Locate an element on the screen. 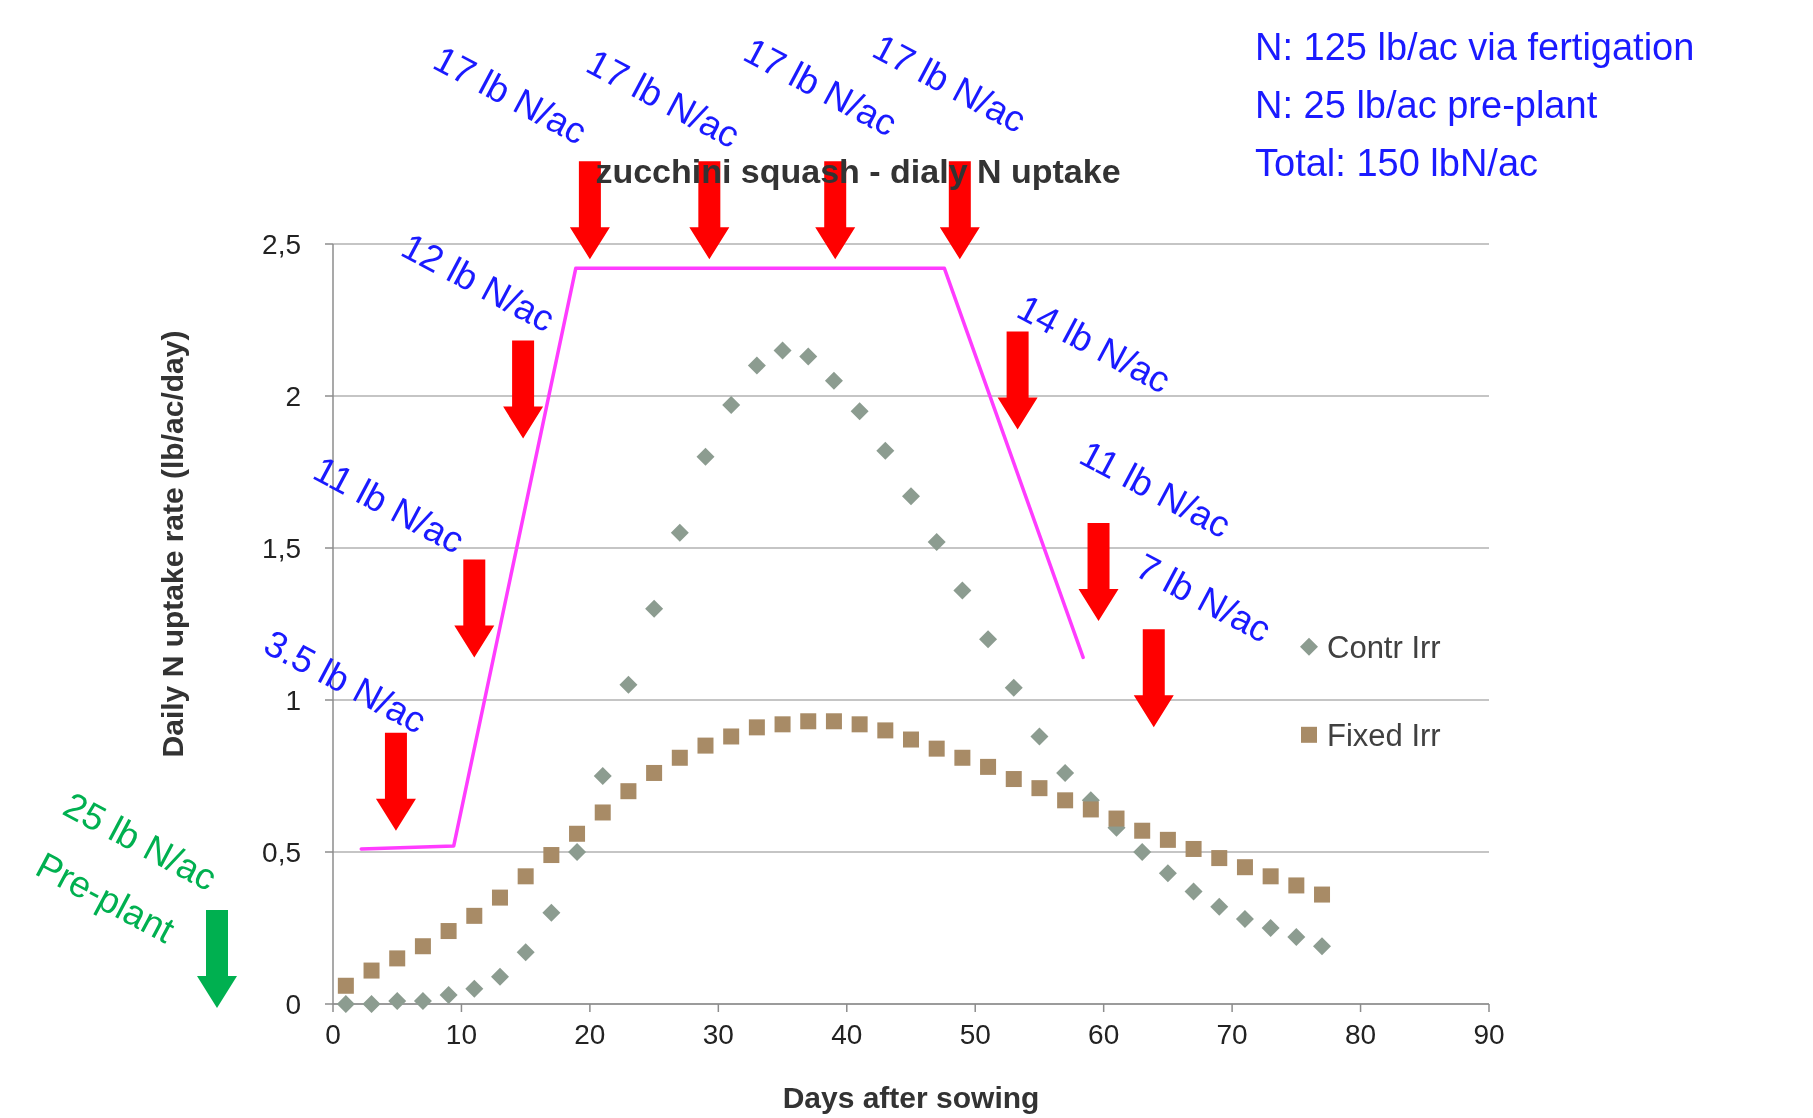  x-tick-label: 90 is located at coordinates (1489, 1034).